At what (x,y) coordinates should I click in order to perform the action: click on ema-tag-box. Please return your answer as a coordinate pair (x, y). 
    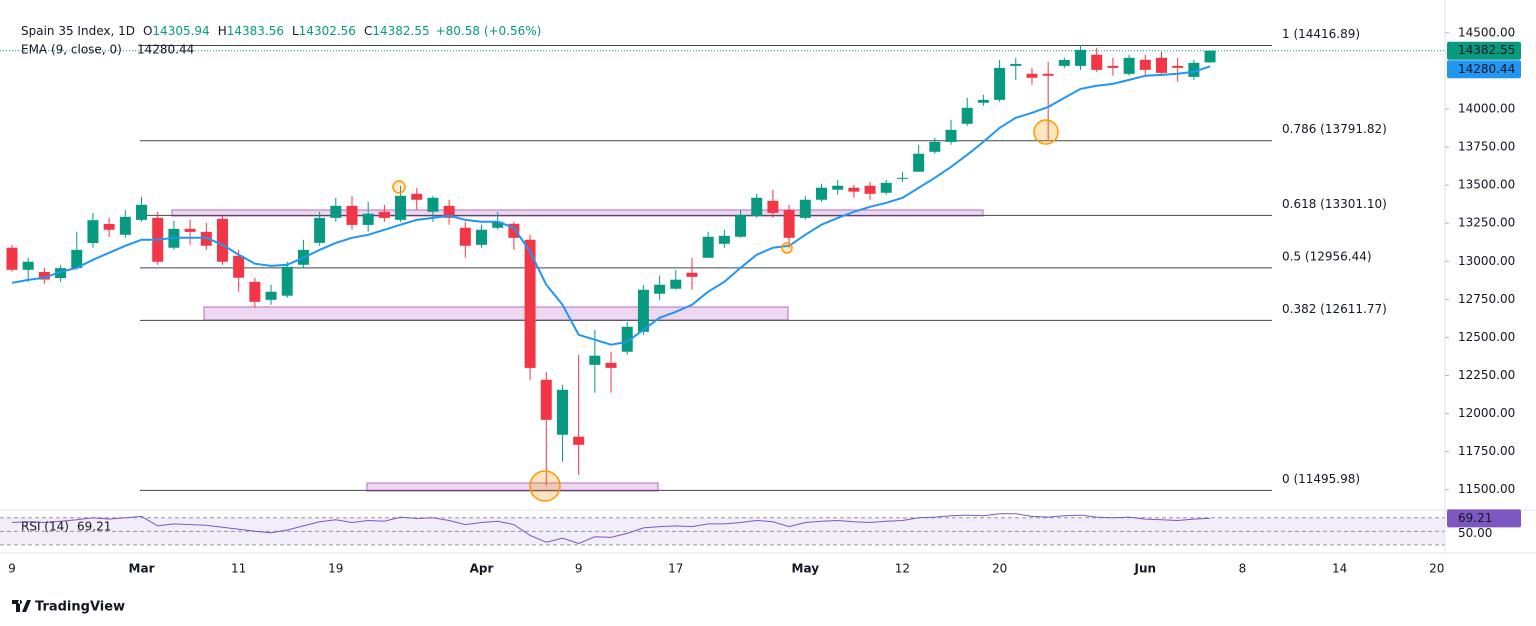
    Looking at the image, I should click on (1484, 69).